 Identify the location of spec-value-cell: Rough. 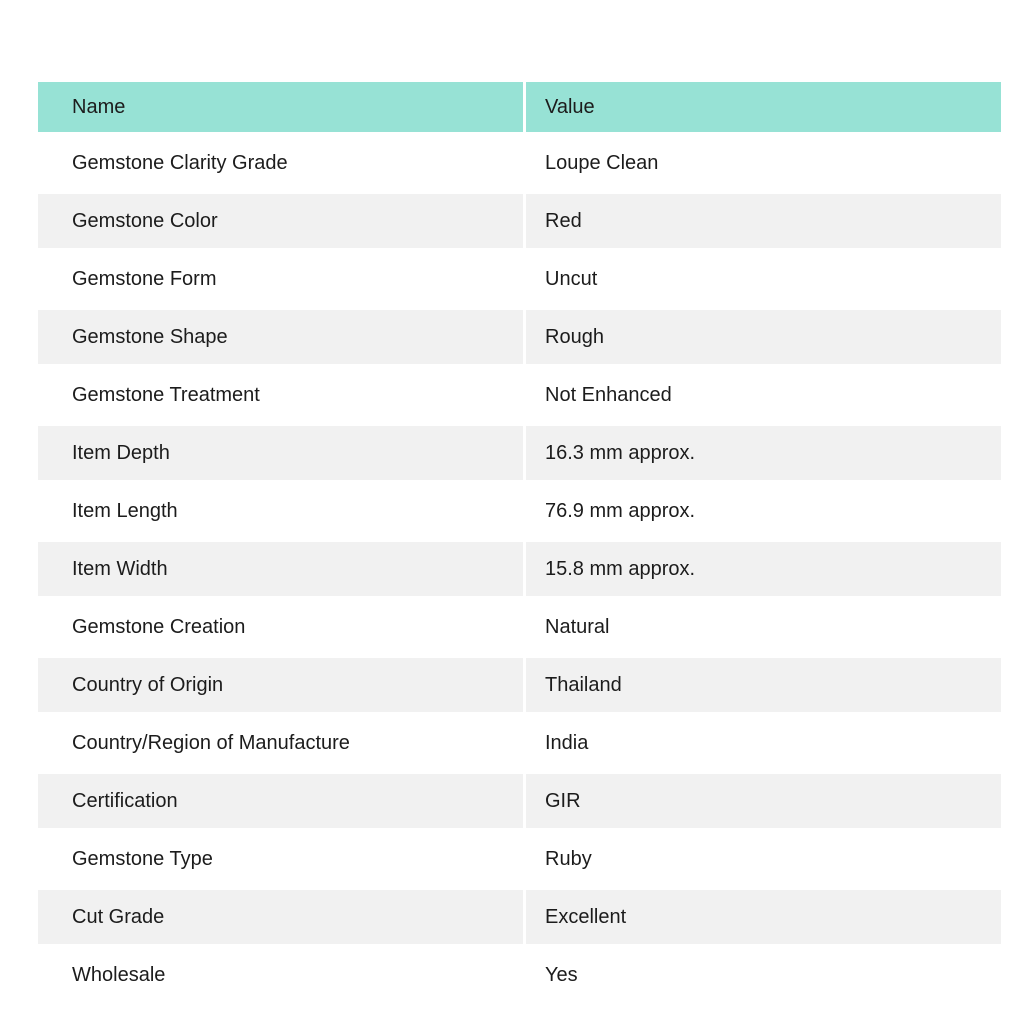
(763, 337).